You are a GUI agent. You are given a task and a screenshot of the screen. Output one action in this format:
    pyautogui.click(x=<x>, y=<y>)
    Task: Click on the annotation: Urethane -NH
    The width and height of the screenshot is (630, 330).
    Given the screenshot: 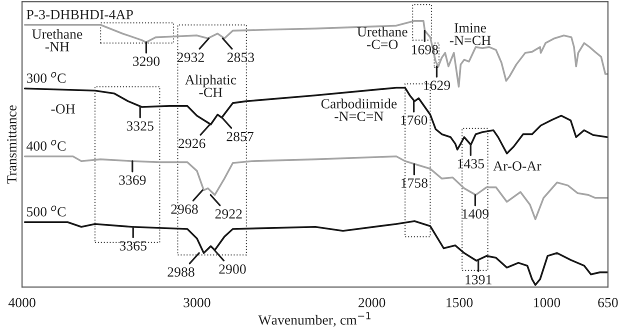 What is the action you would take?
    pyautogui.click(x=57, y=40)
    